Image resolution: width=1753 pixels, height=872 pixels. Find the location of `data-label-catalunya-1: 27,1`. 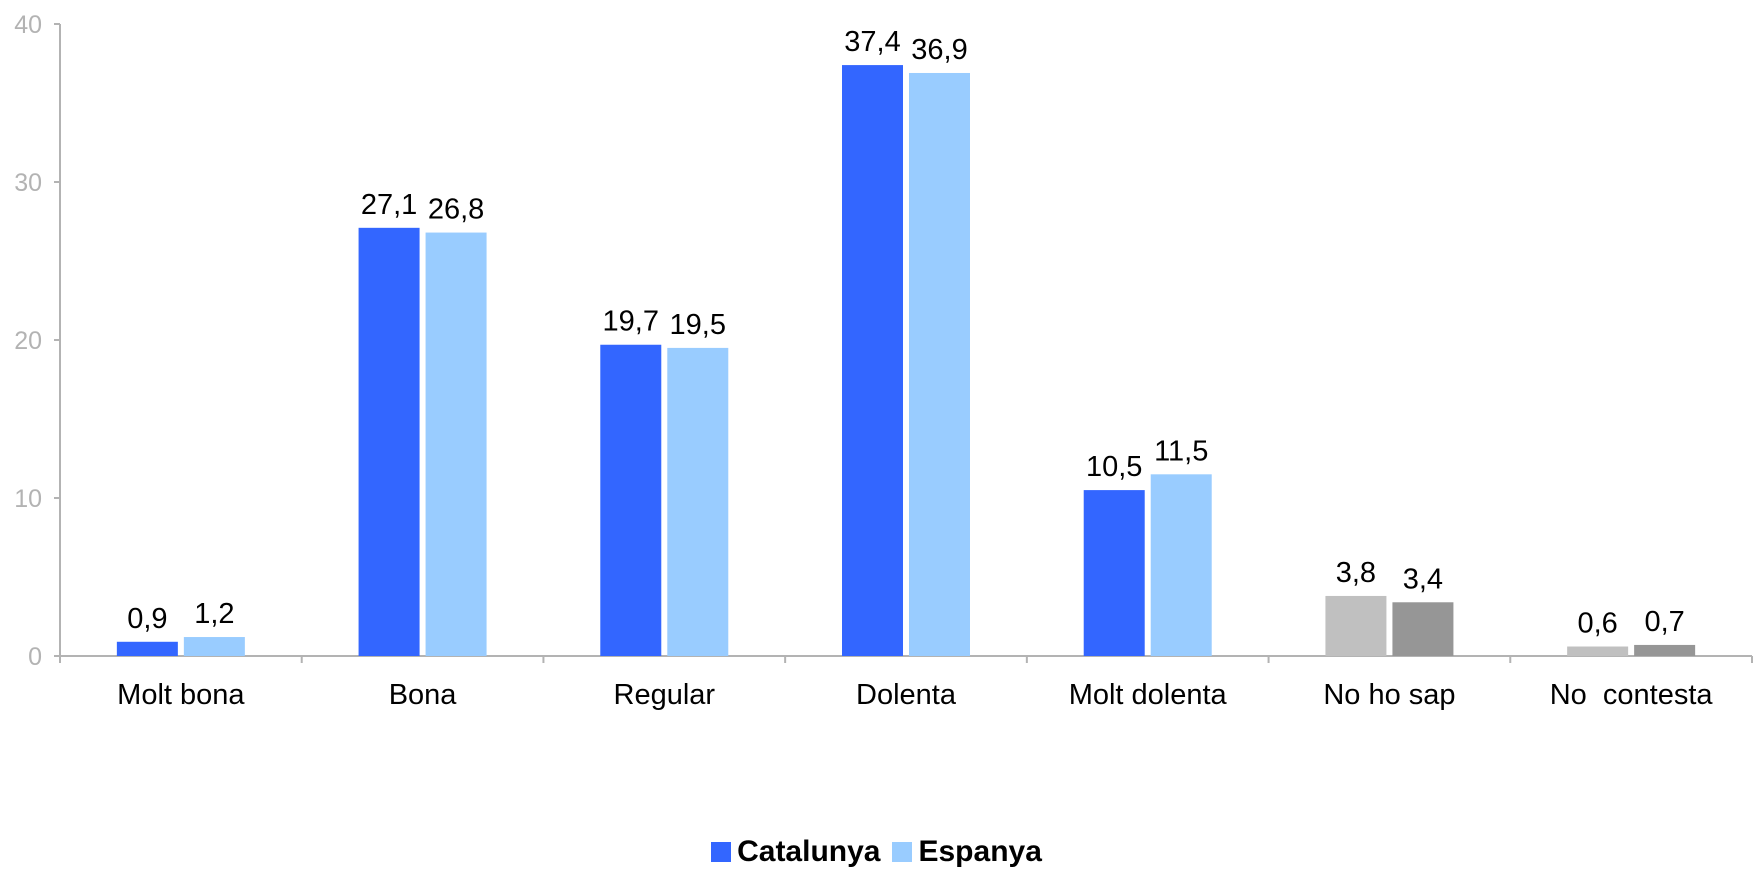

data-label-catalunya-1: 27,1 is located at coordinates (389, 205).